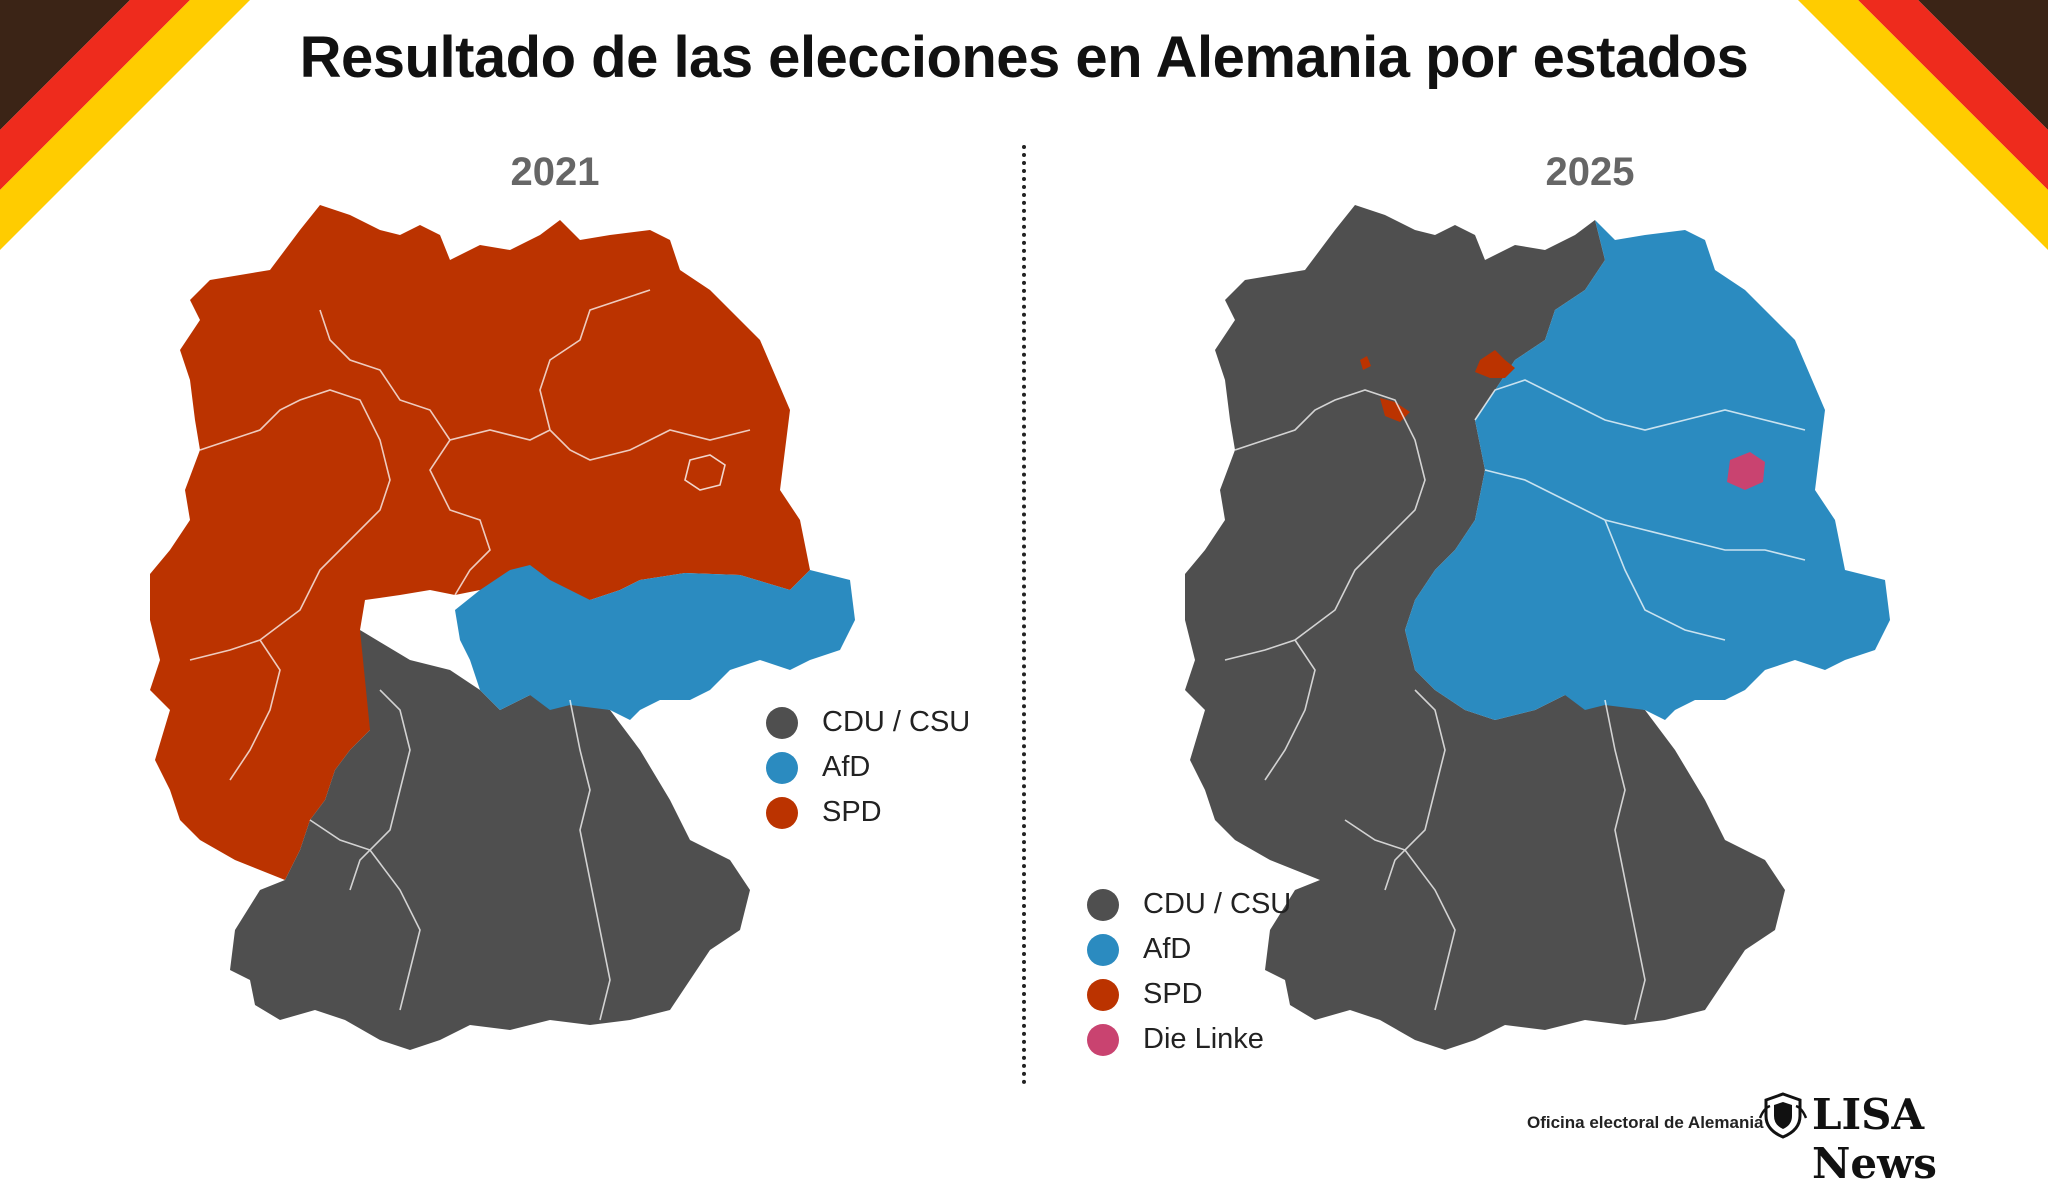 The image size is (2048, 1188). Describe the element at coordinates (1874, 1139) in the screenshot. I see `logo-text: LISA News` at that location.